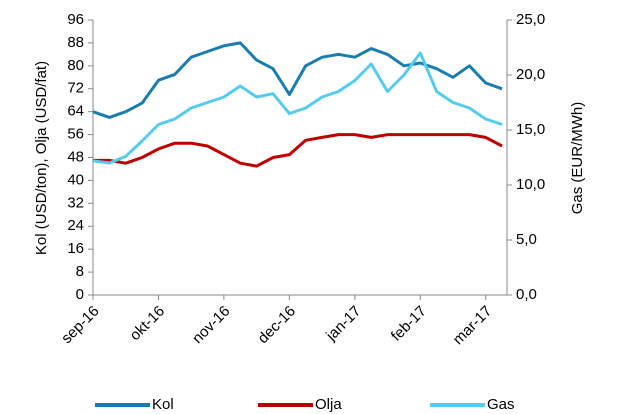 Image resolution: width=617 pixels, height=414 pixels. What do you see at coordinates (75, 88) in the screenshot?
I see `y-tick-label: 72` at bounding box center [75, 88].